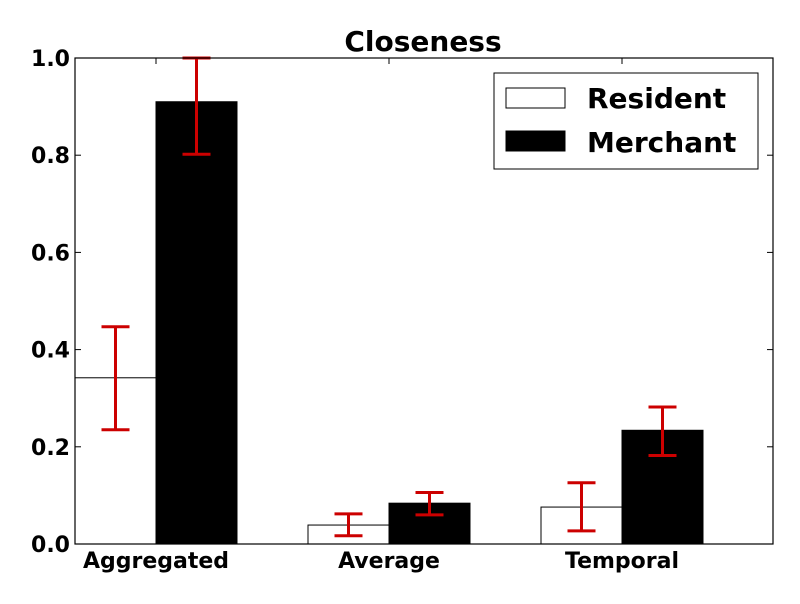  What do you see at coordinates (50, 253) in the screenshot?
I see `y-tick-label-3: 0.6` at bounding box center [50, 253].